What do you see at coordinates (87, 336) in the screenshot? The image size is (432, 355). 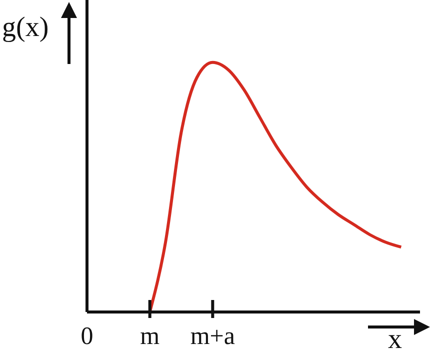 I see `x-tick-label: 0` at bounding box center [87, 336].